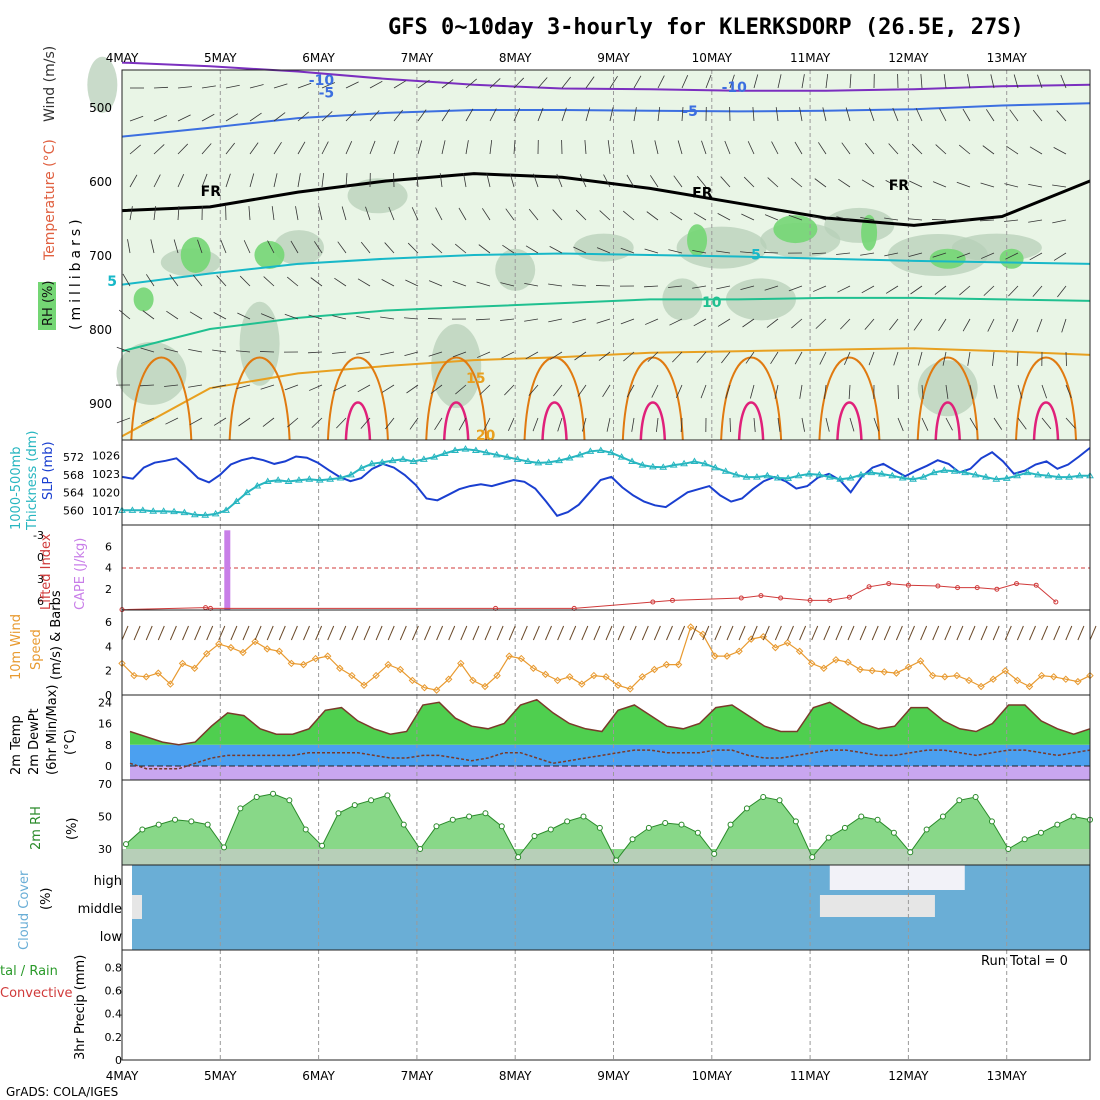 The width and height of the screenshot is (1100, 1100). I want to click on pressure-tick-label: 500, so click(100, 108).